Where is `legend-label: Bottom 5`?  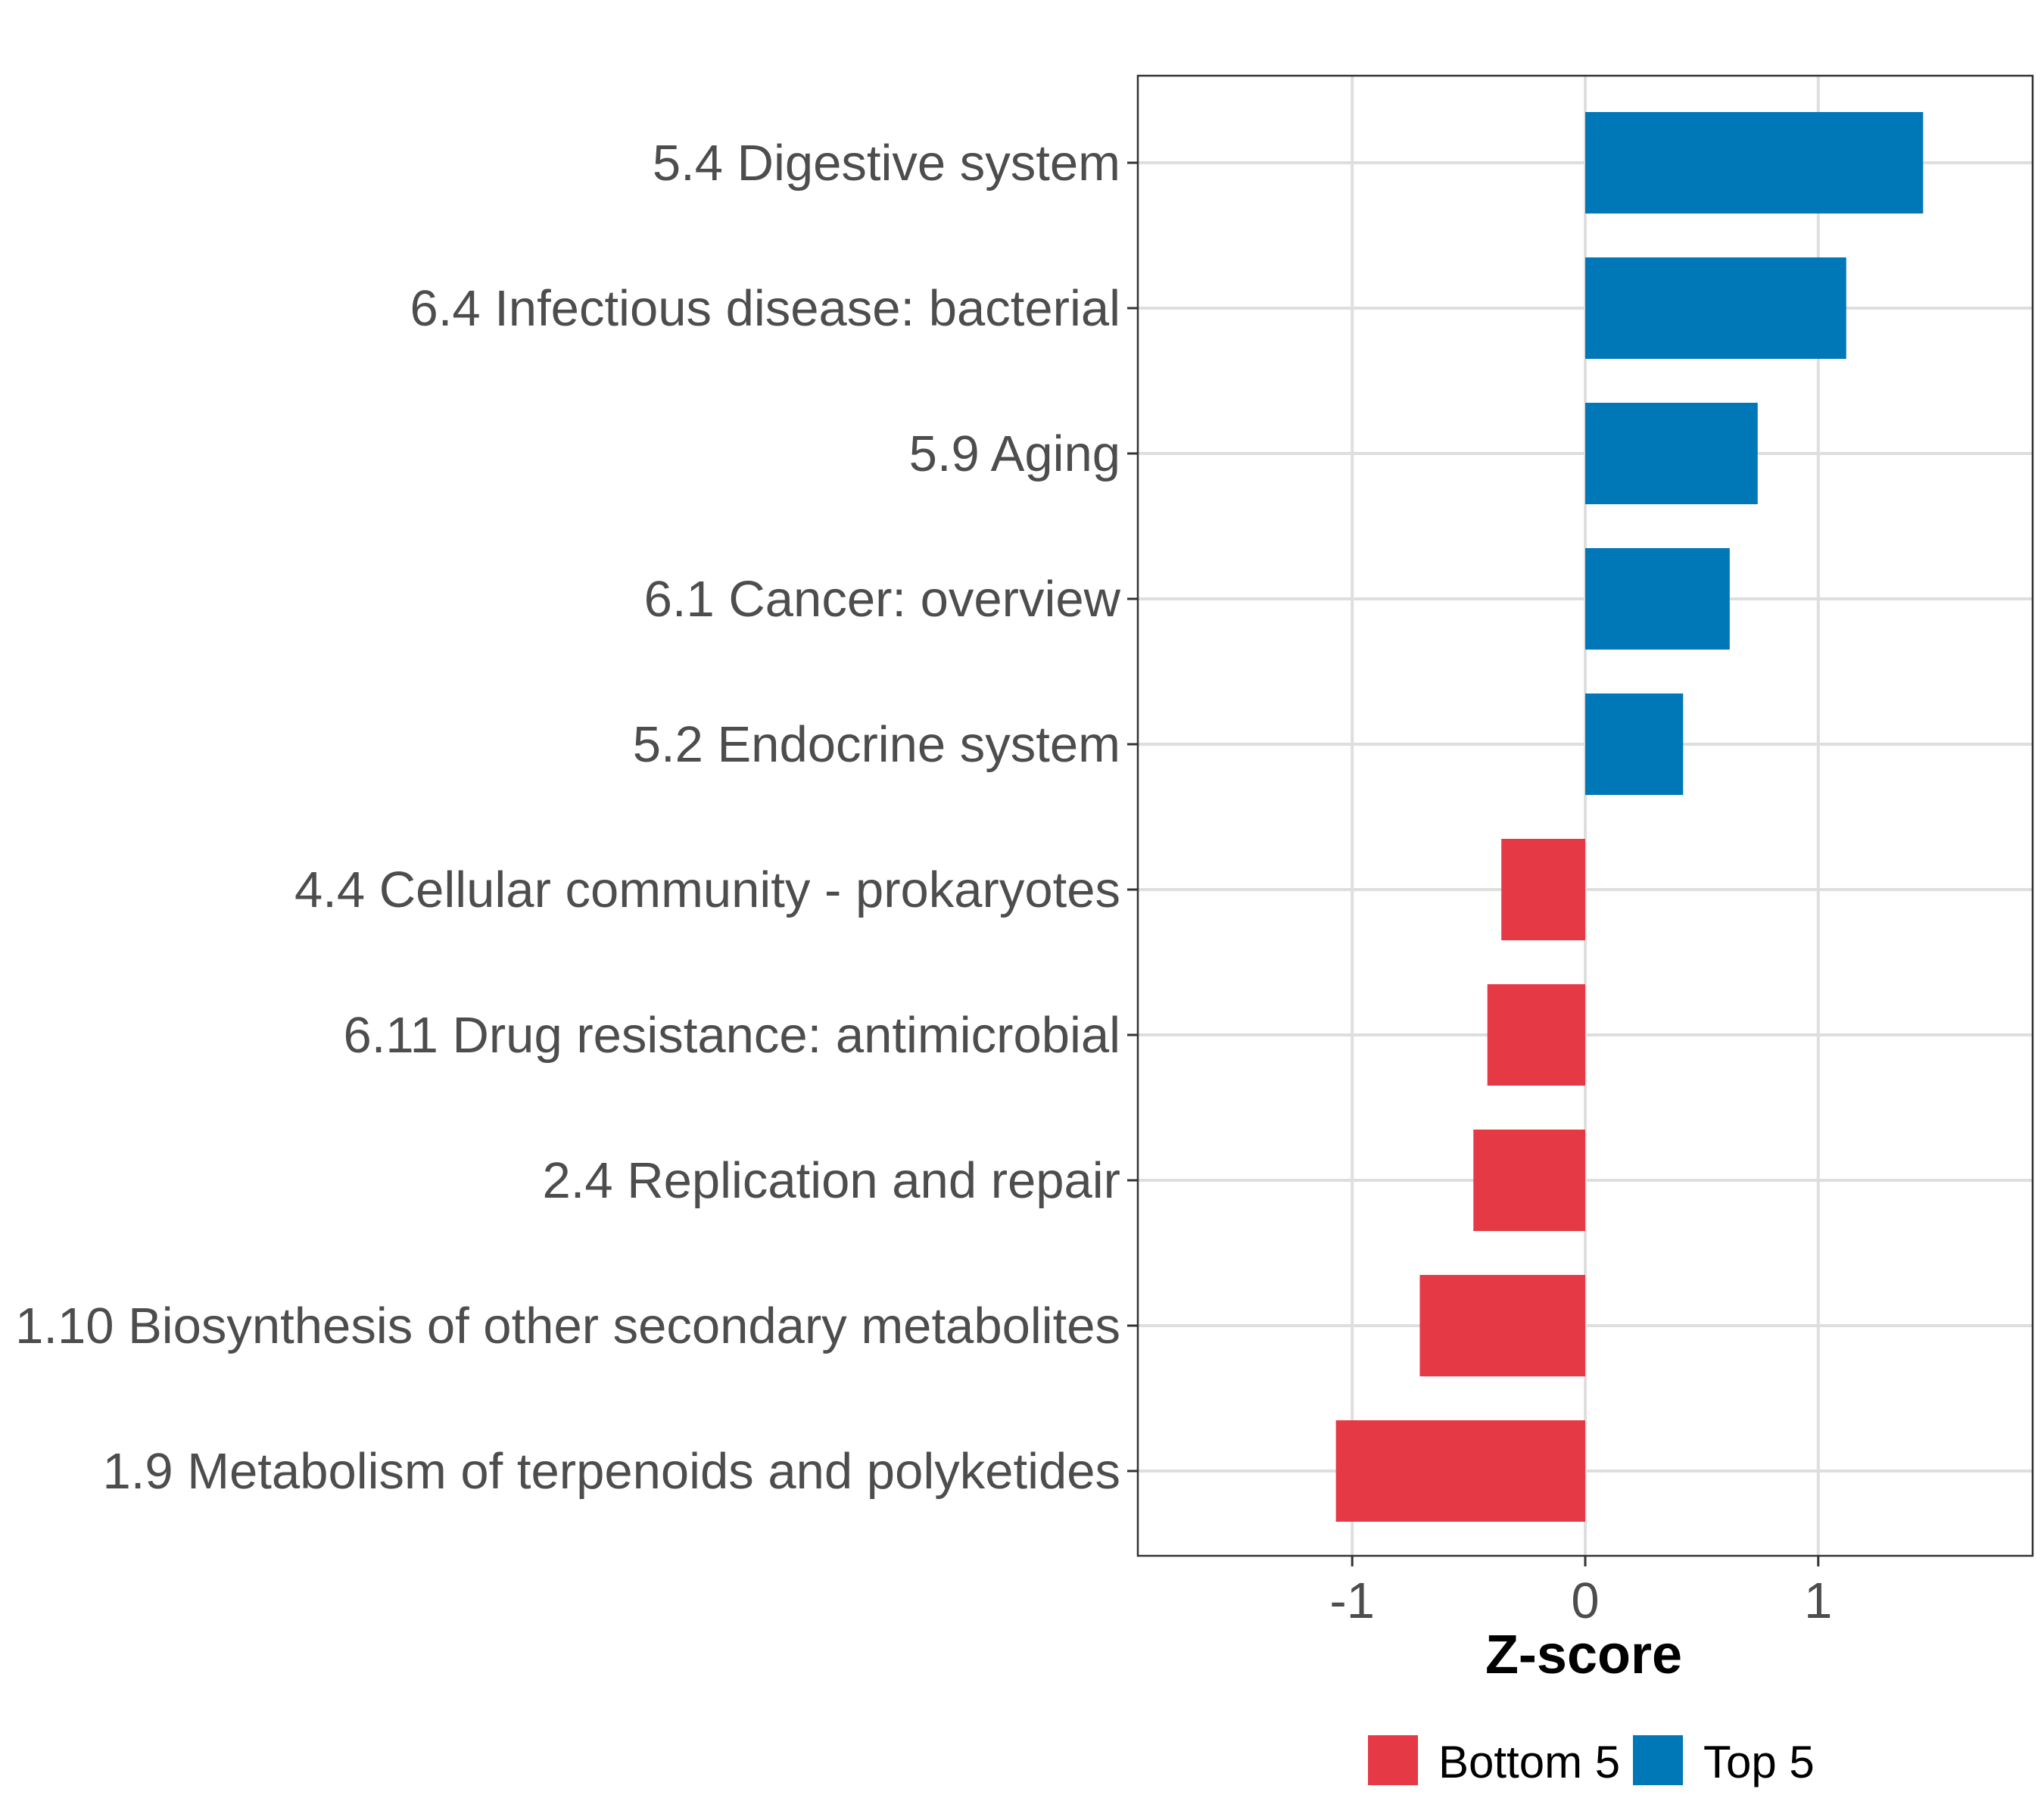
legend-label: Bottom 5 is located at coordinates (1529, 1762).